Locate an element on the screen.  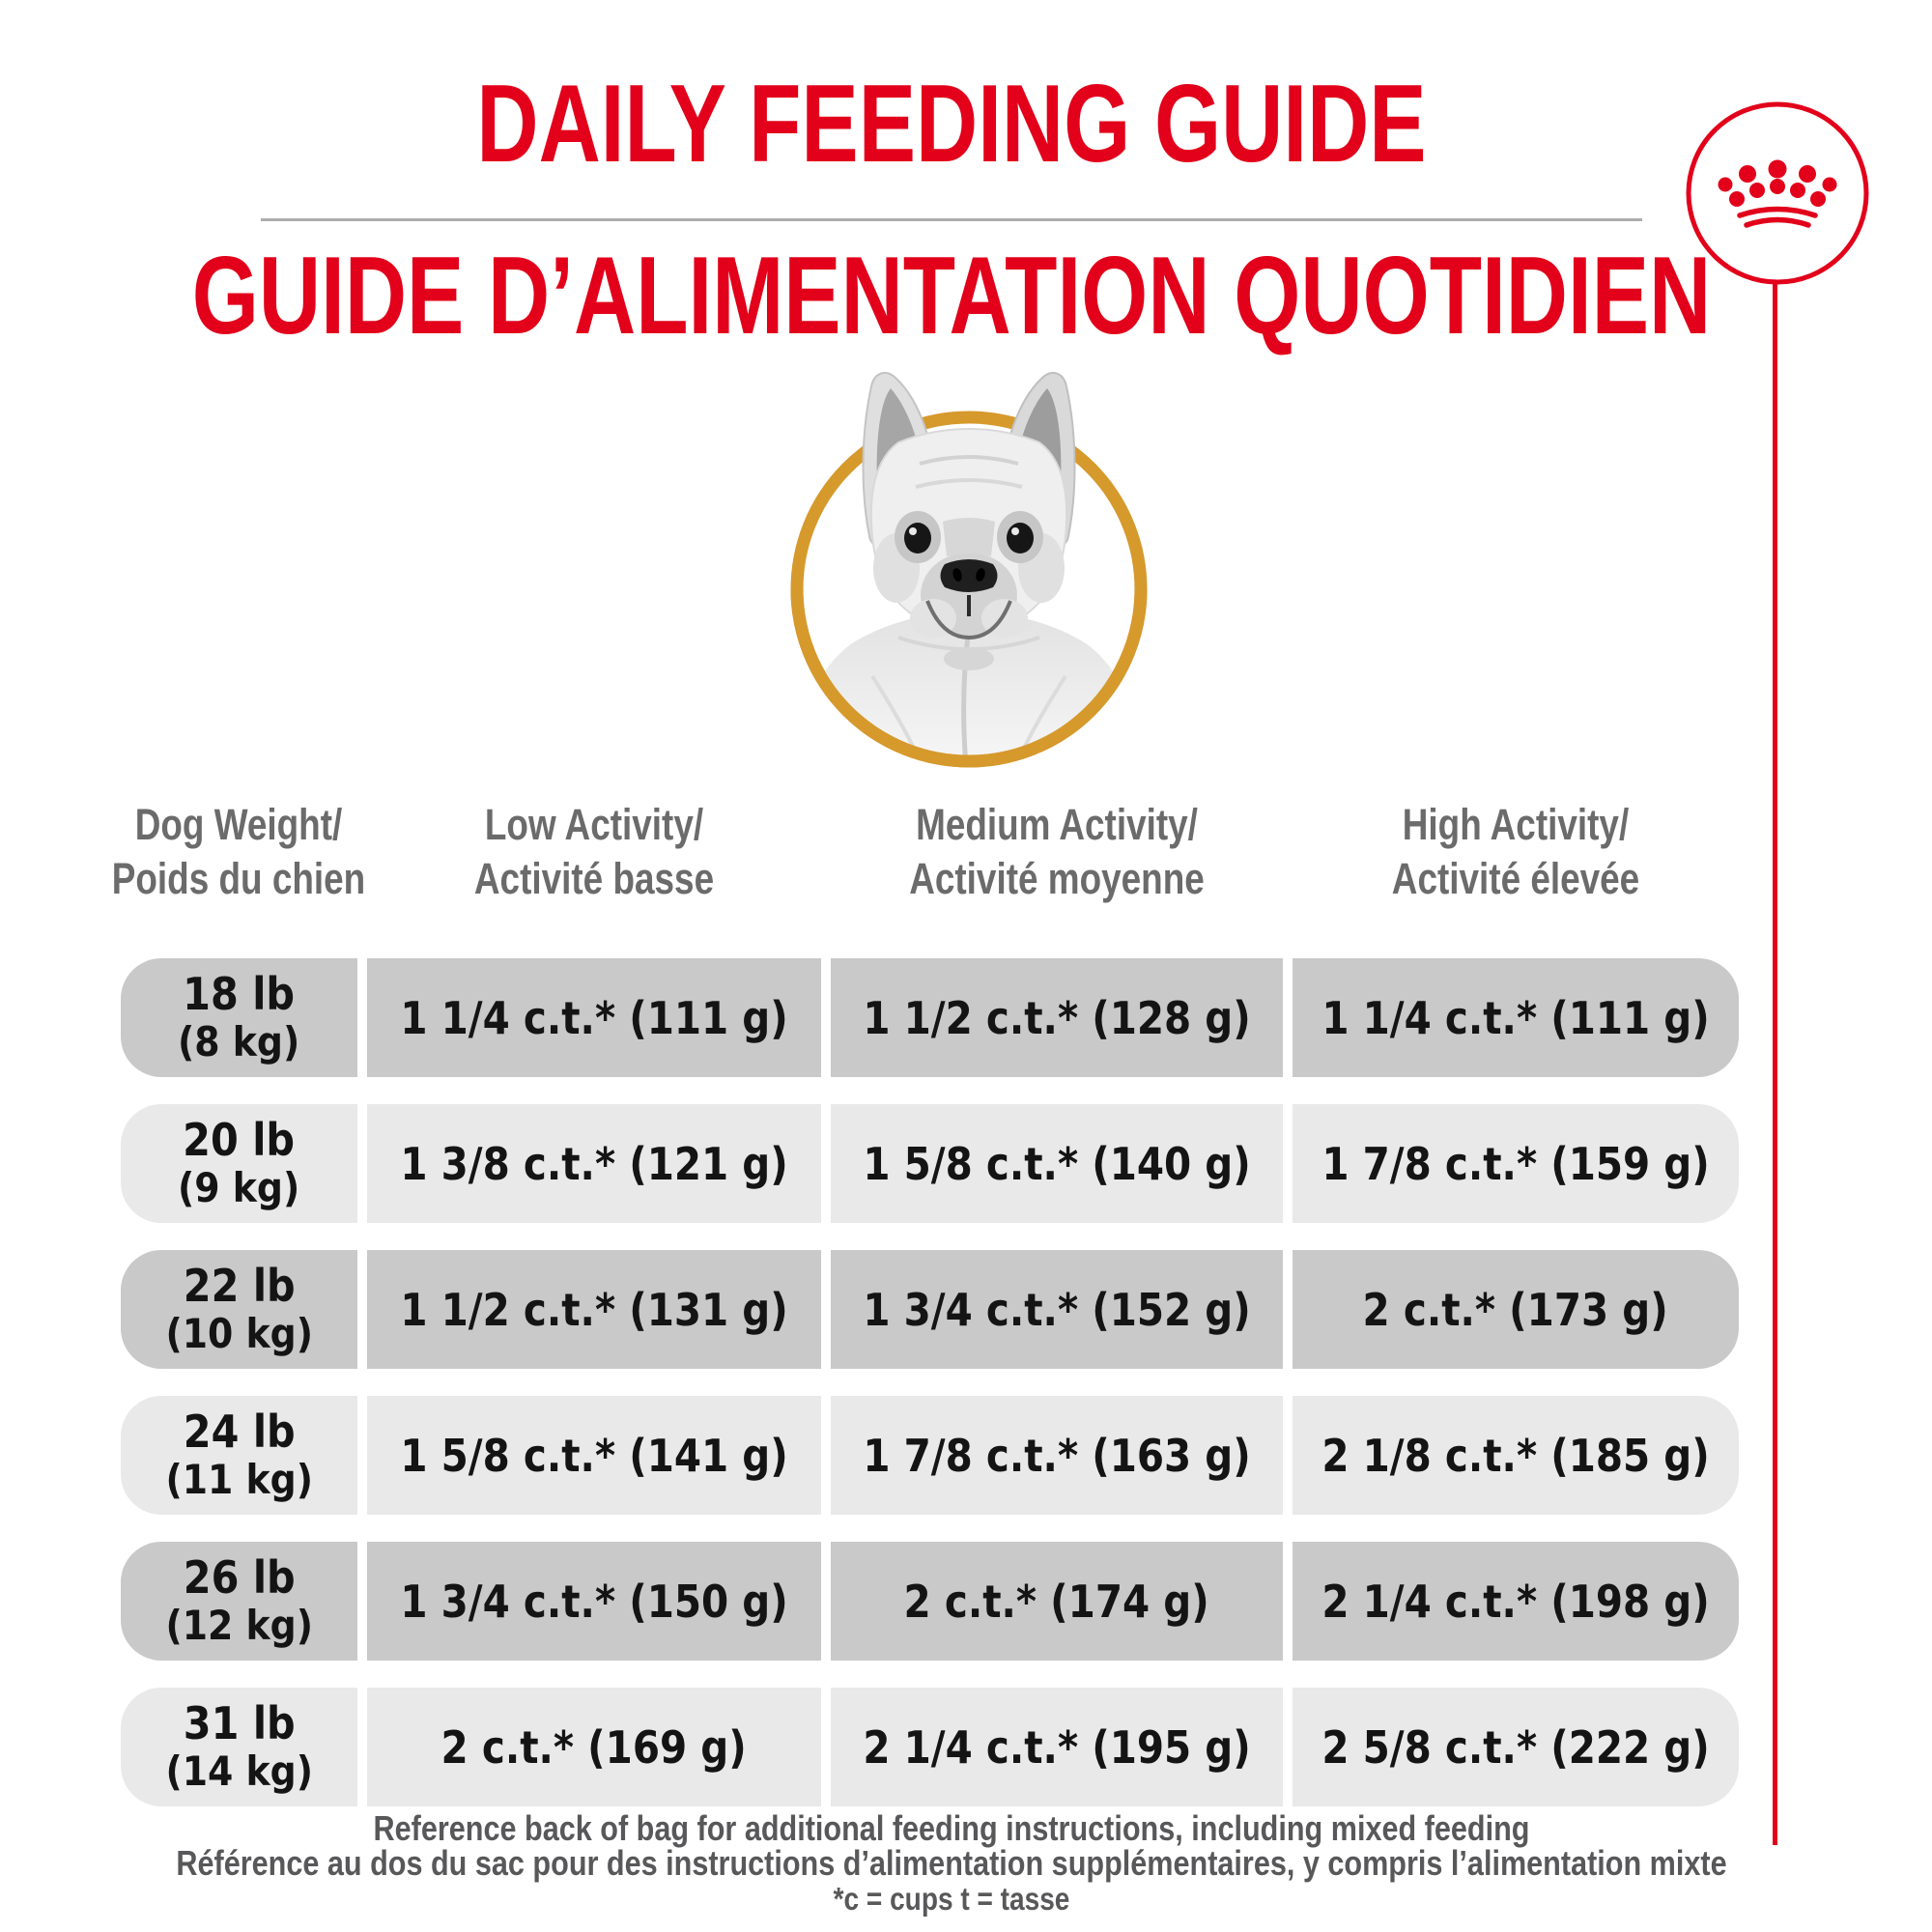
low-activity-cell: 1 1/4 c.t.* (111 g) is located at coordinates (594, 1018).